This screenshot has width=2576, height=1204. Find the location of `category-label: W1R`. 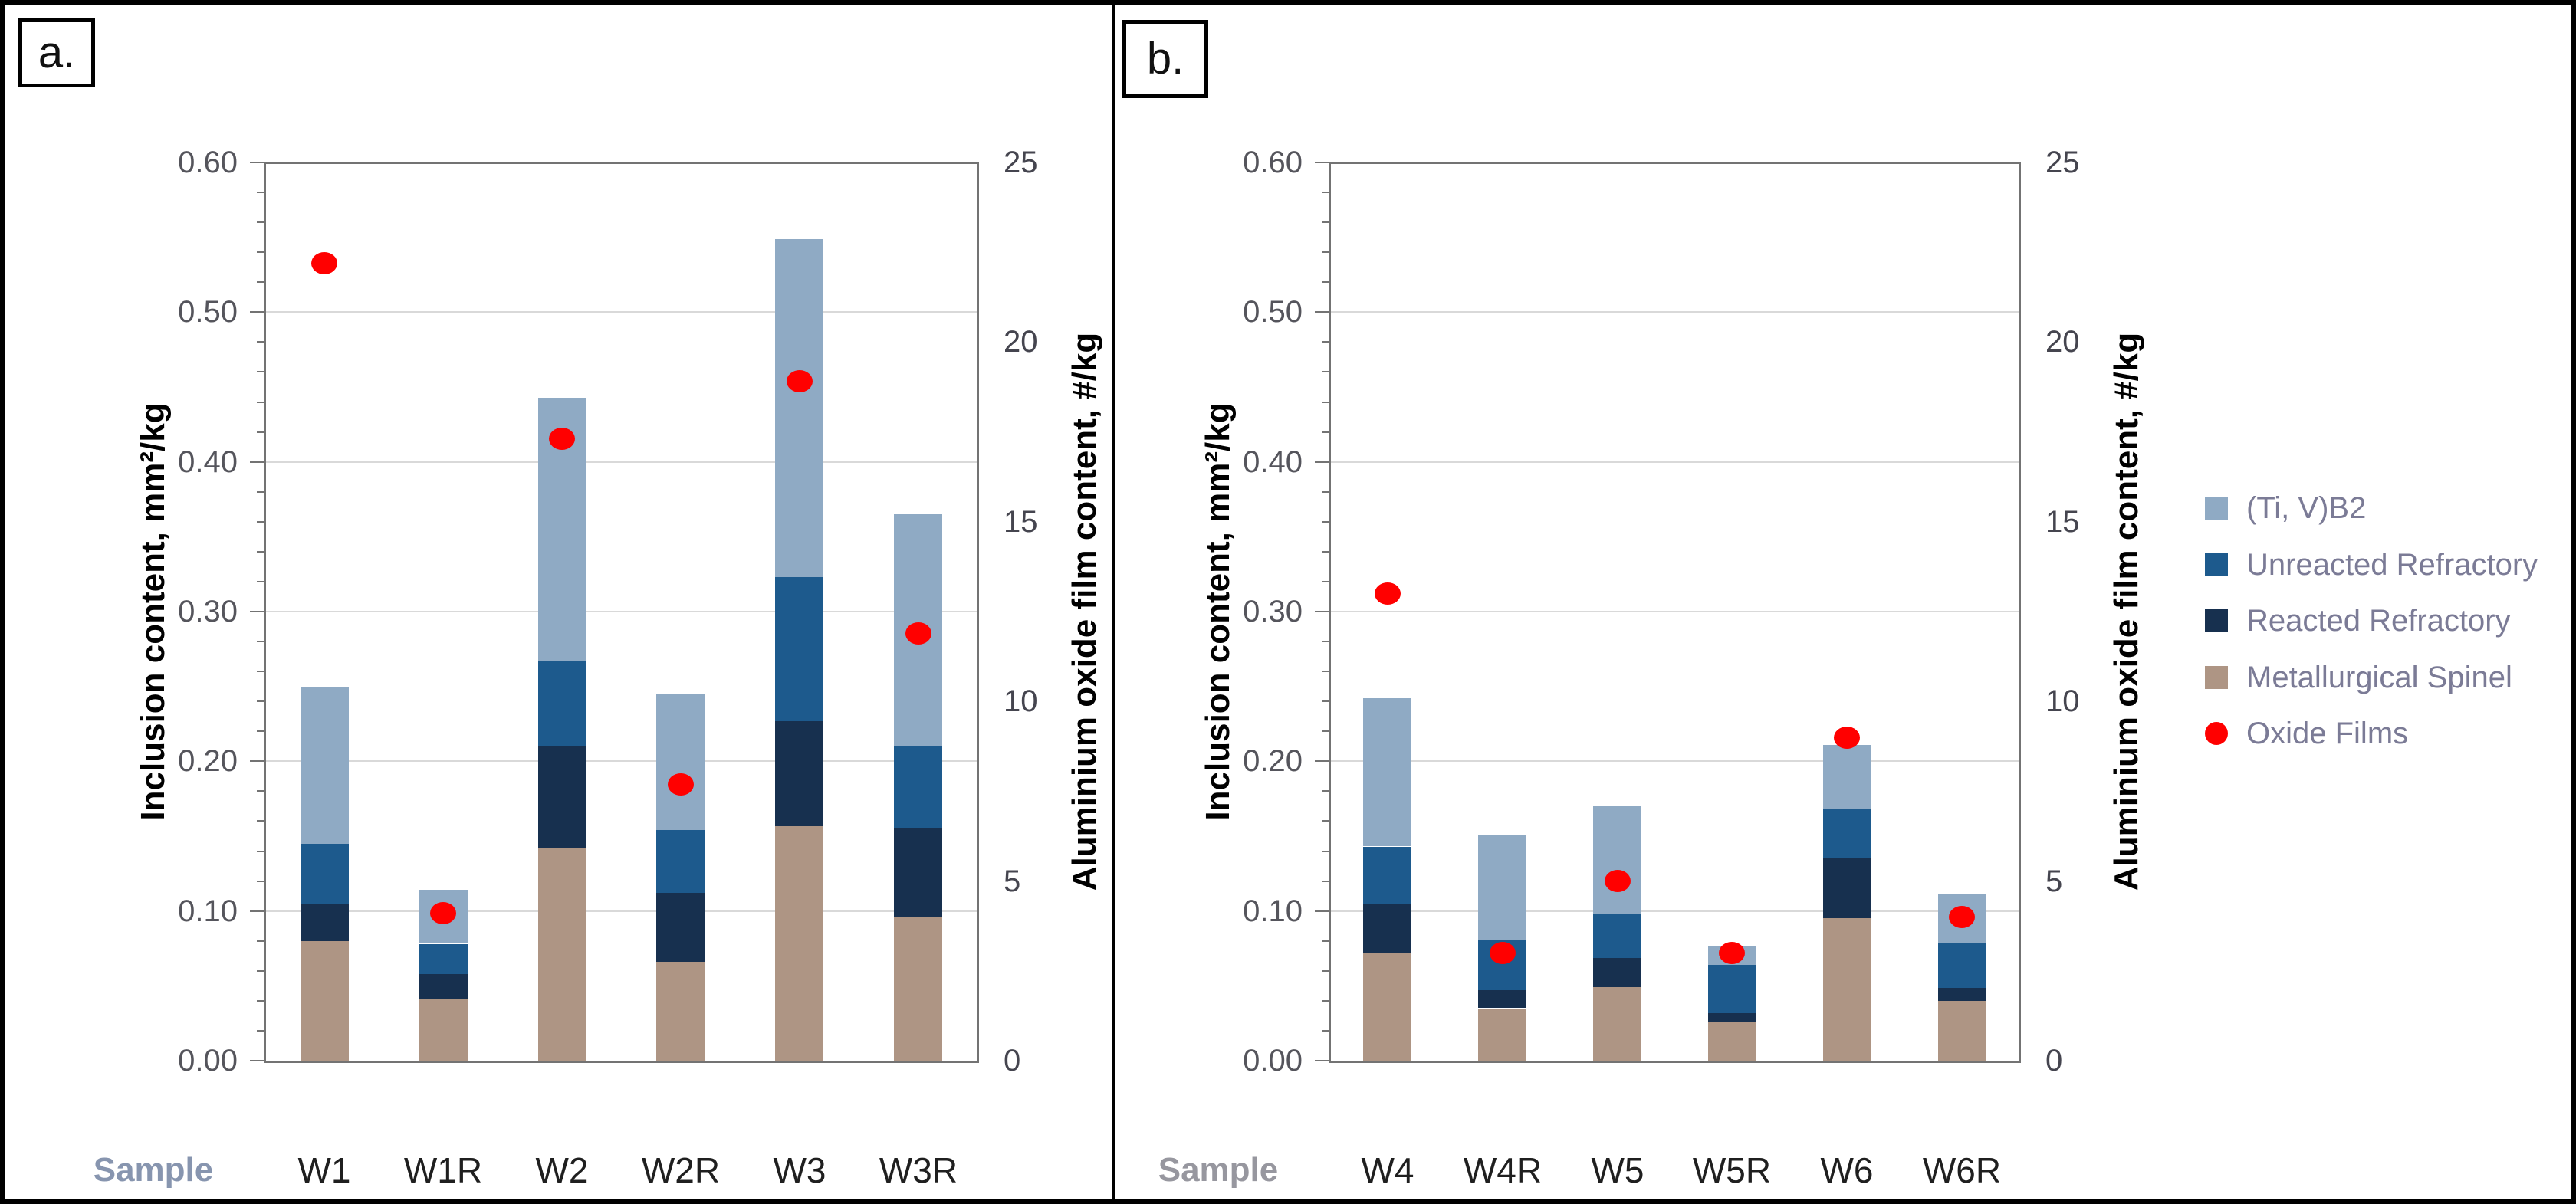

category-label: W1R is located at coordinates (443, 1170).